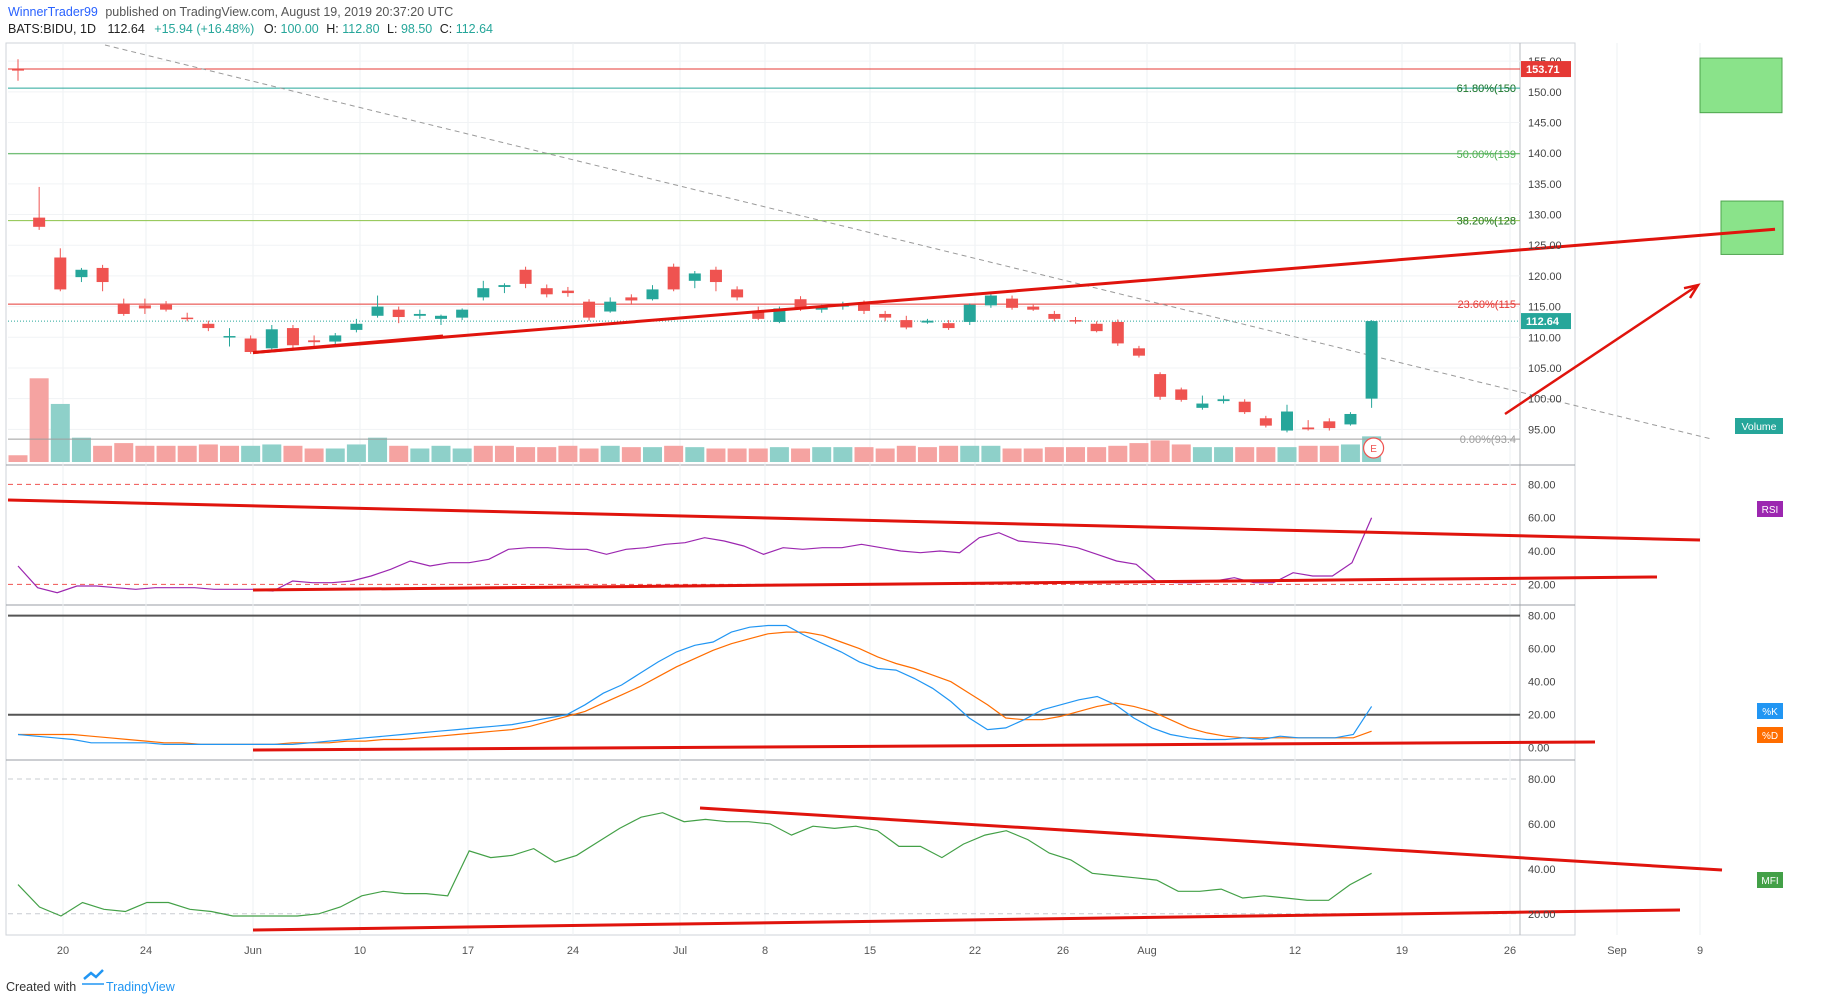 This screenshot has height=1002, width=1840. I want to click on stoch-support-trendline, so click(924, 746).